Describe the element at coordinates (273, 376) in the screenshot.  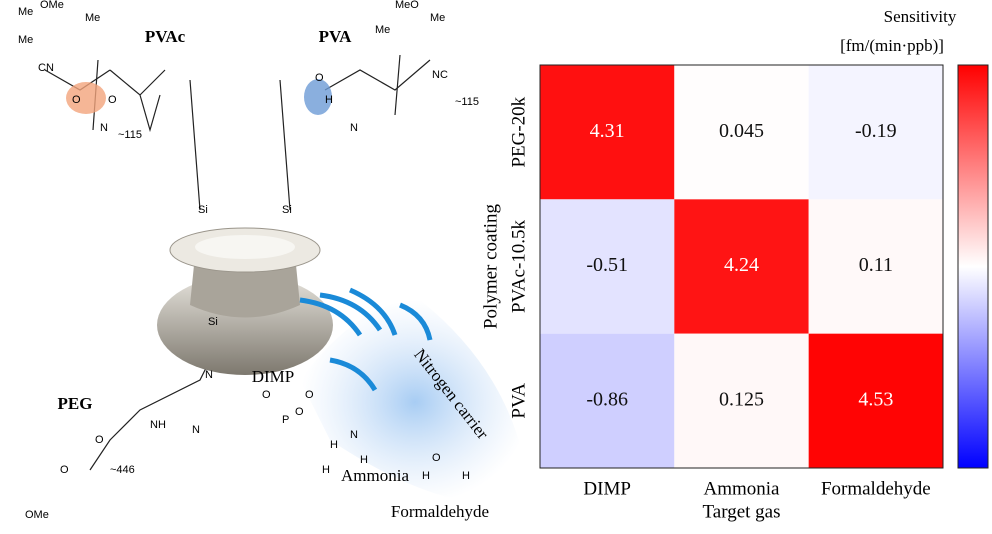
I see `molecule-label: DIMP` at that location.